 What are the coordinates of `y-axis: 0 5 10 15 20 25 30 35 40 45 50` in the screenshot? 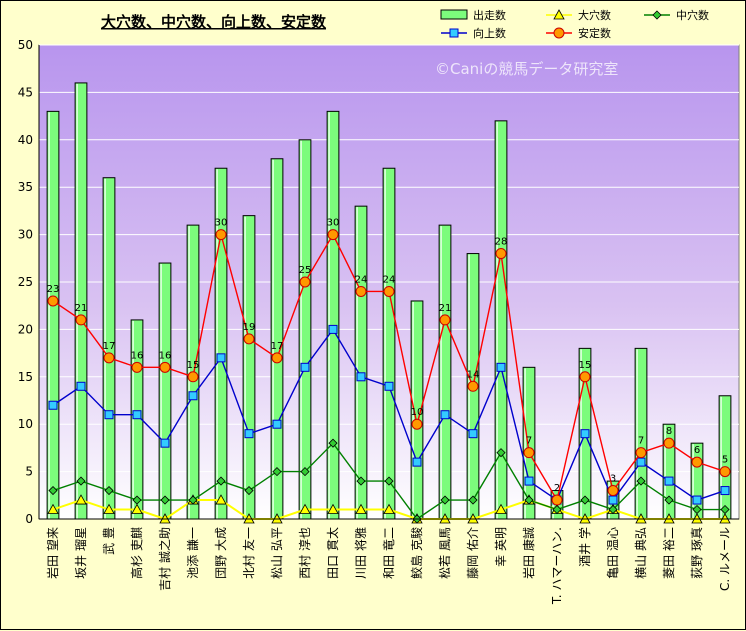 It's located at (29, 282).